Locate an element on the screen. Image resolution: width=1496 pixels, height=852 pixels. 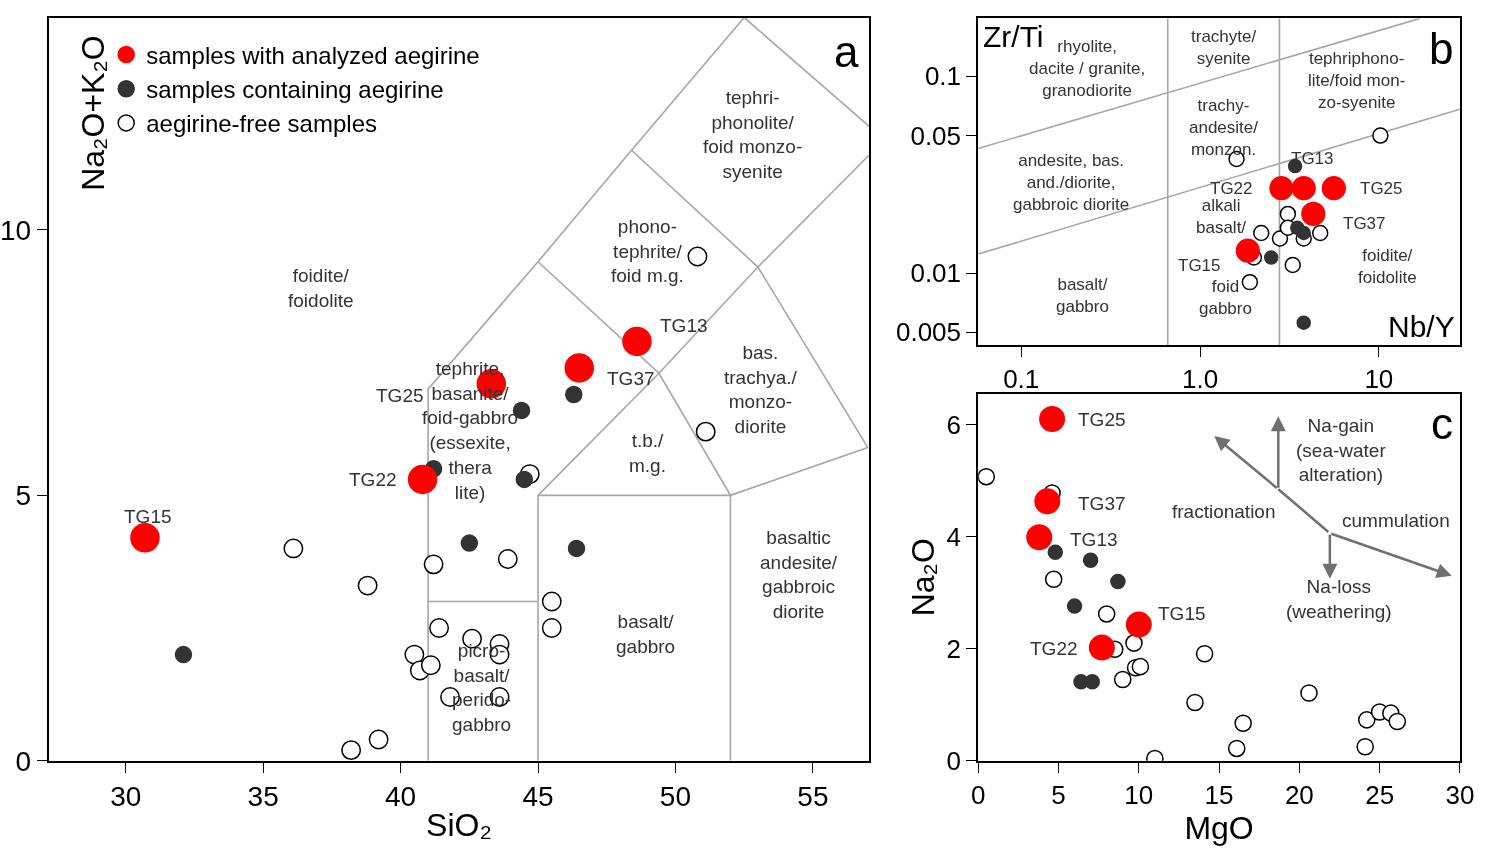
x-axis-title: Nb/Y is located at coordinates (1421, 326).